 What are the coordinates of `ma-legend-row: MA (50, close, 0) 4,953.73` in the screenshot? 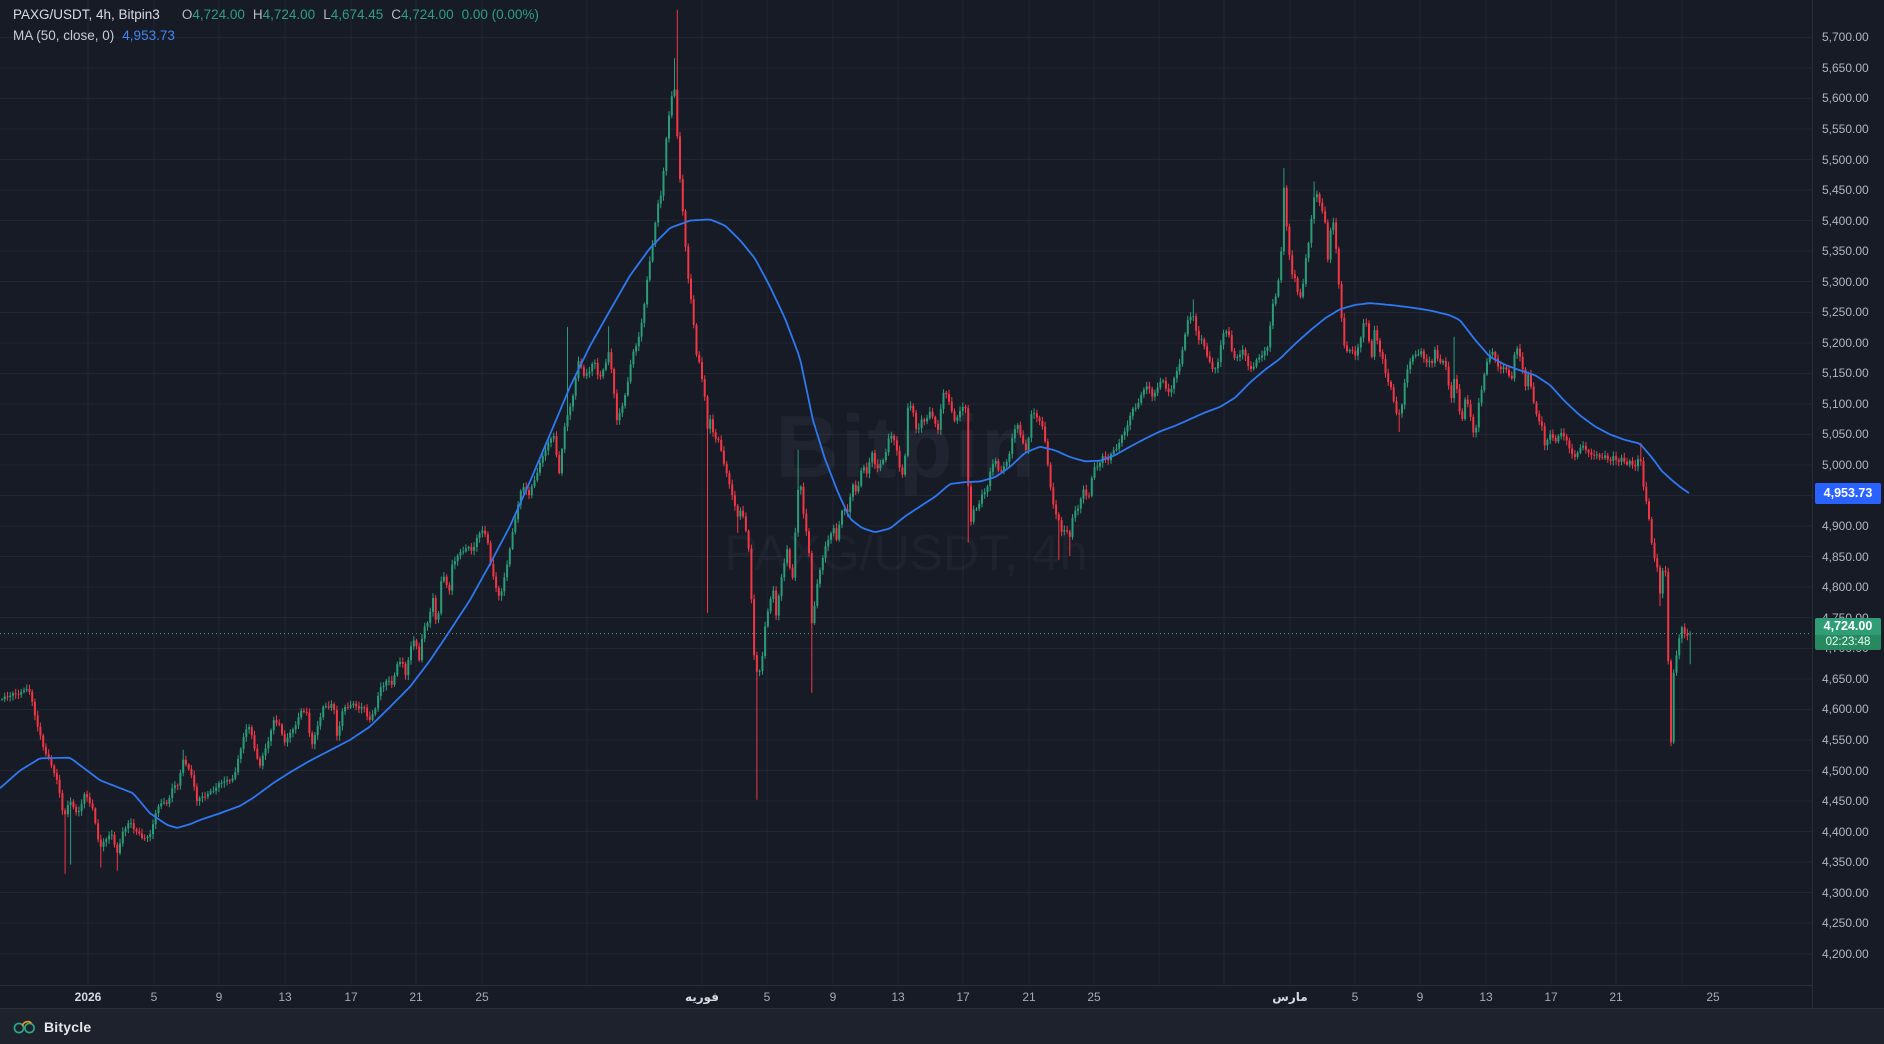 It's located at (276, 36).